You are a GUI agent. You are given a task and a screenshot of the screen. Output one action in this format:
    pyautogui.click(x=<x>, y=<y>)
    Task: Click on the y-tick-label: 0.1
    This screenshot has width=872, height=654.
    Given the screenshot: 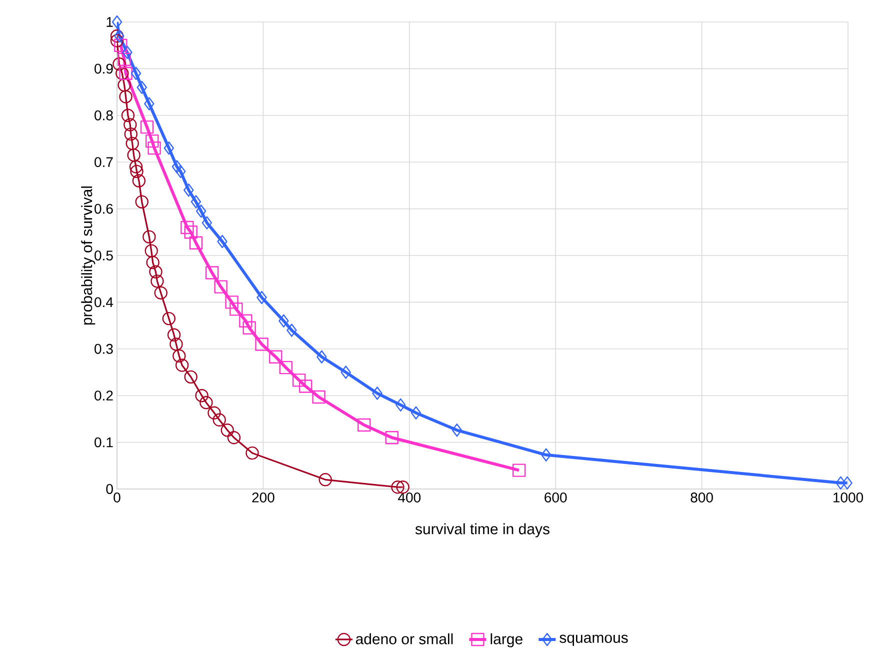 What is the action you would take?
    pyautogui.click(x=103, y=442)
    